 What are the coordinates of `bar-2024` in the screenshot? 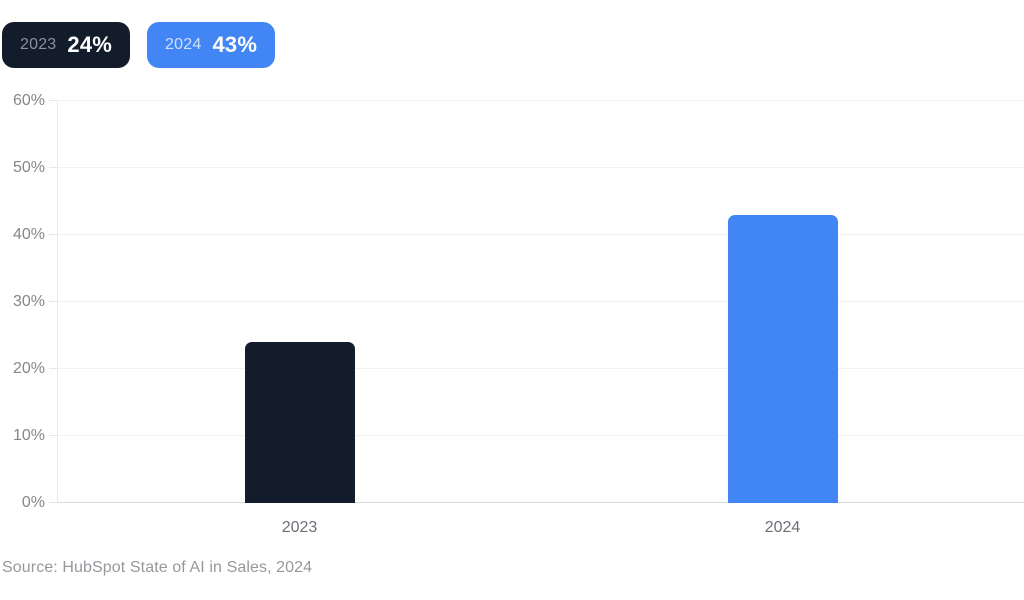 It's located at (782, 358).